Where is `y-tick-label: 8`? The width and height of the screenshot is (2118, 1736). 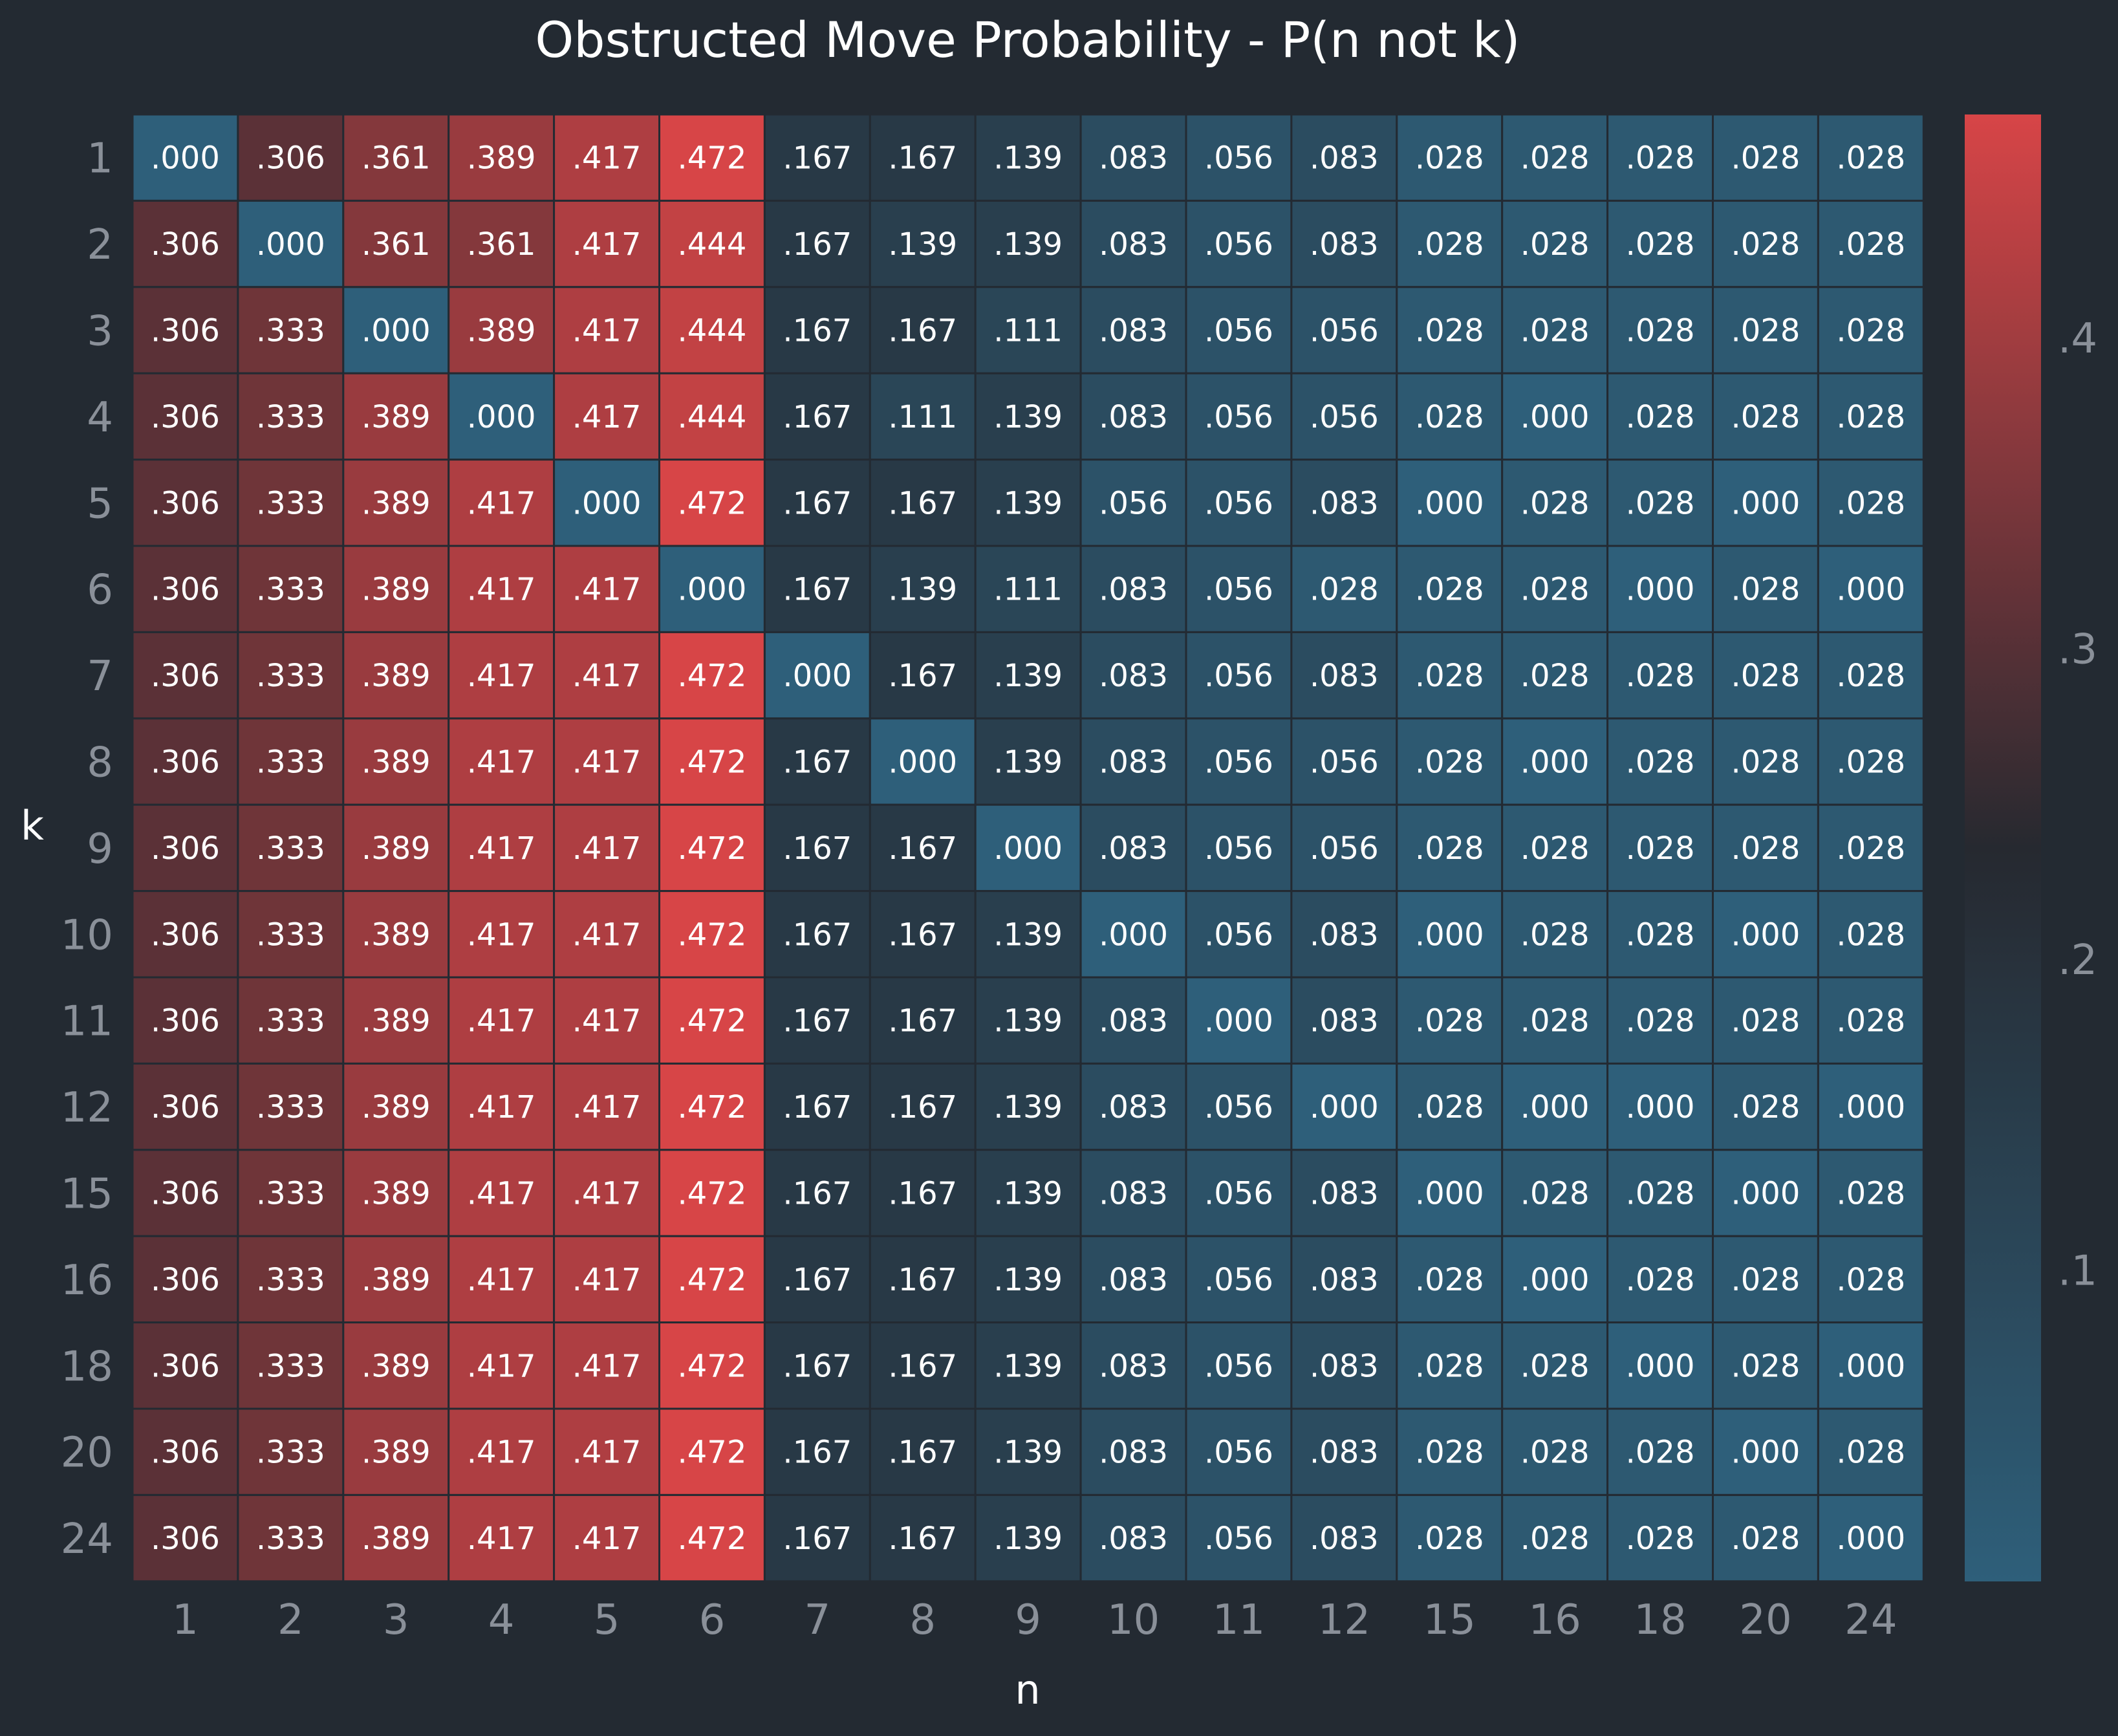 y-tick-label: 8 is located at coordinates (100, 763).